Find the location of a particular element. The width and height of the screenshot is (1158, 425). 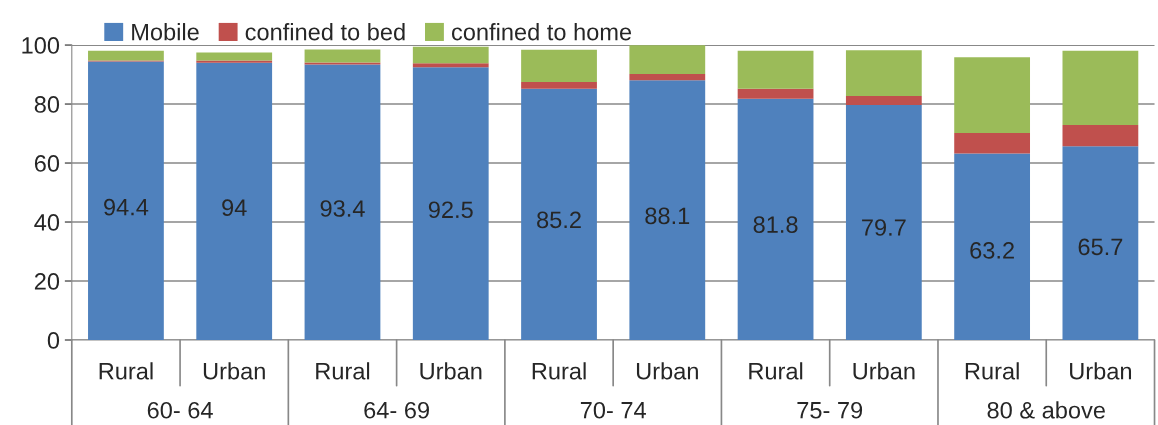

text: 70- 74 is located at coordinates (613, 410).